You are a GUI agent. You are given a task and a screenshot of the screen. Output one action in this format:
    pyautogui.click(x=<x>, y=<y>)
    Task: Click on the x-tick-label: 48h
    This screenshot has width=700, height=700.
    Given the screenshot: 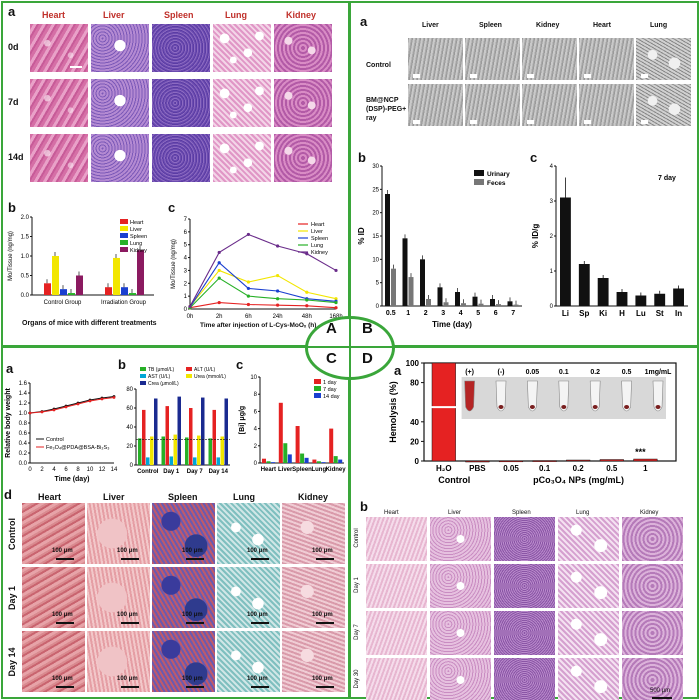 What is the action you would take?
    pyautogui.click(x=307, y=317)
    